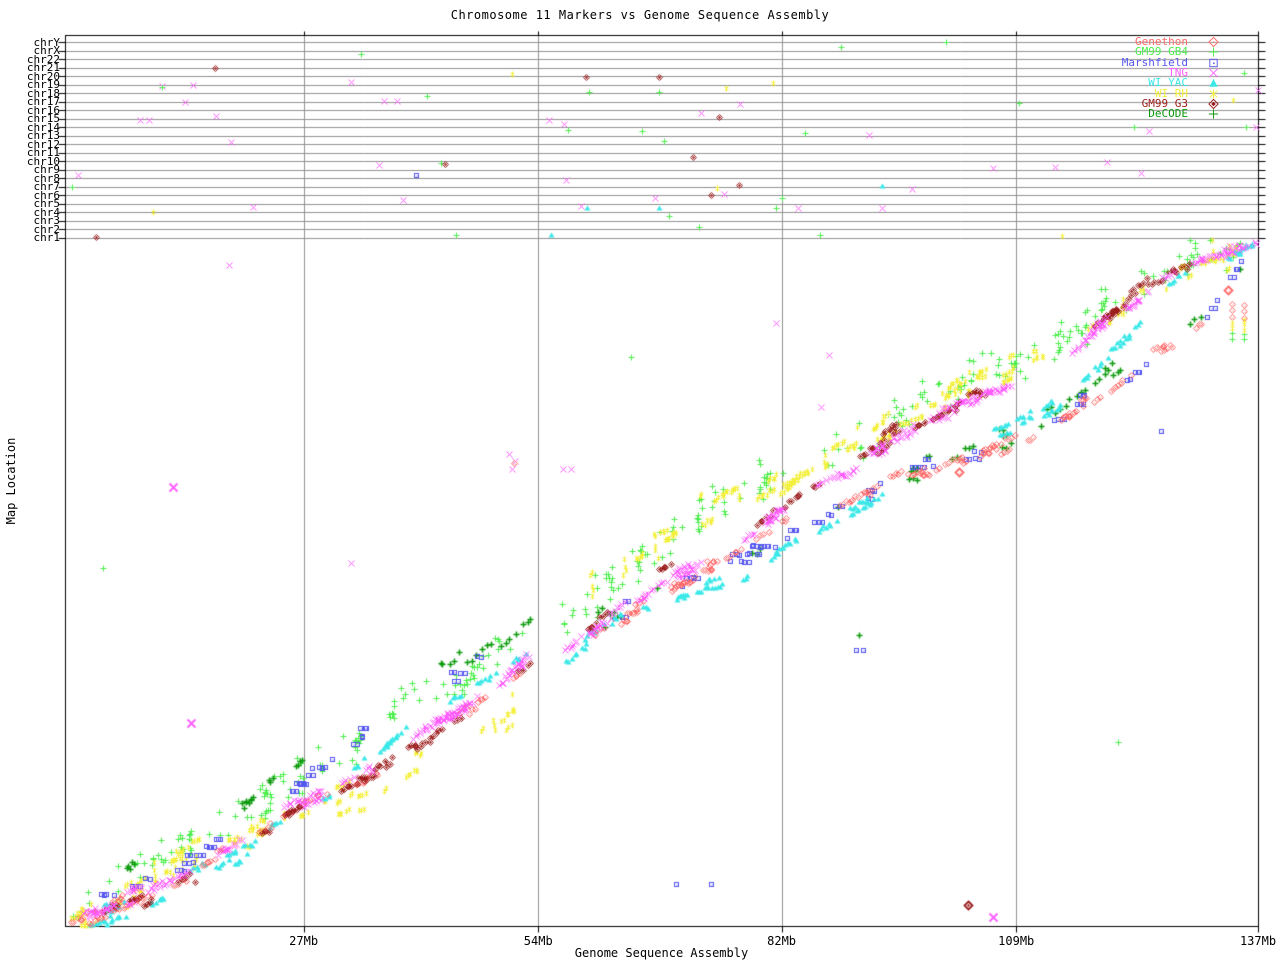 The width and height of the screenshot is (1280, 960). Describe the element at coordinates (43, 127) in the screenshot. I see `chr-axis-label-chr14: chr14` at that location.